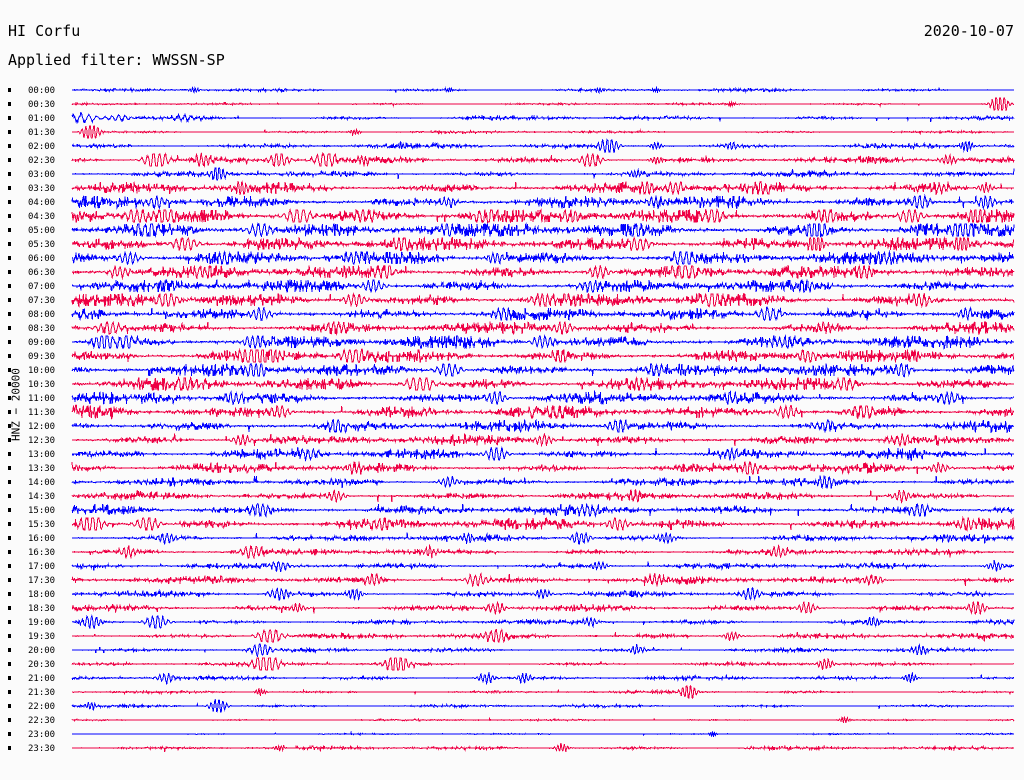 The width and height of the screenshot is (1024, 780). Describe the element at coordinates (41, 735) in the screenshot. I see `time-tick-label: 23:00` at that location.